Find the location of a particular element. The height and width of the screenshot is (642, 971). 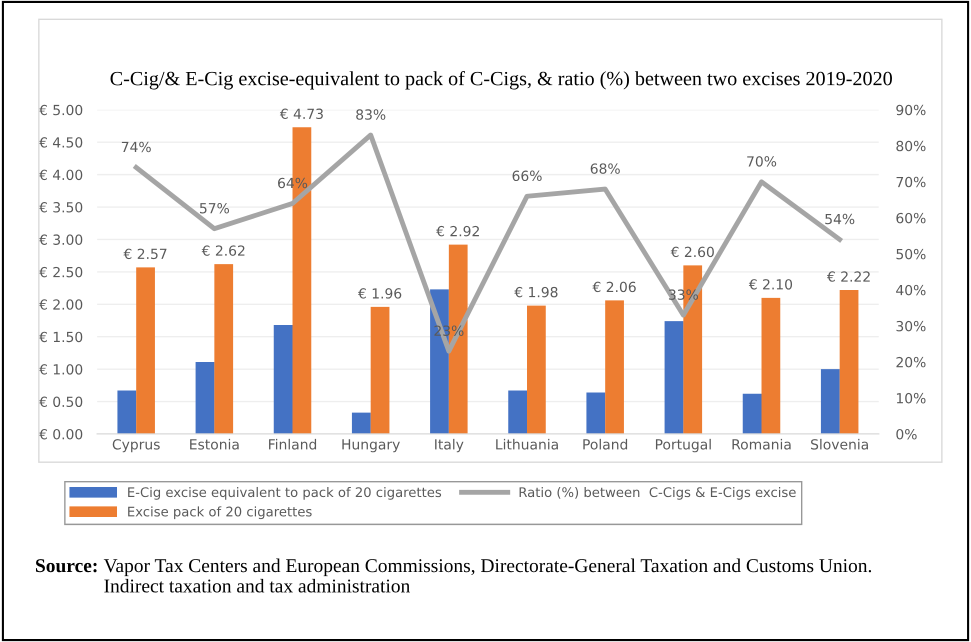

data-label: € 1.96 is located at coordinates (380, 293).